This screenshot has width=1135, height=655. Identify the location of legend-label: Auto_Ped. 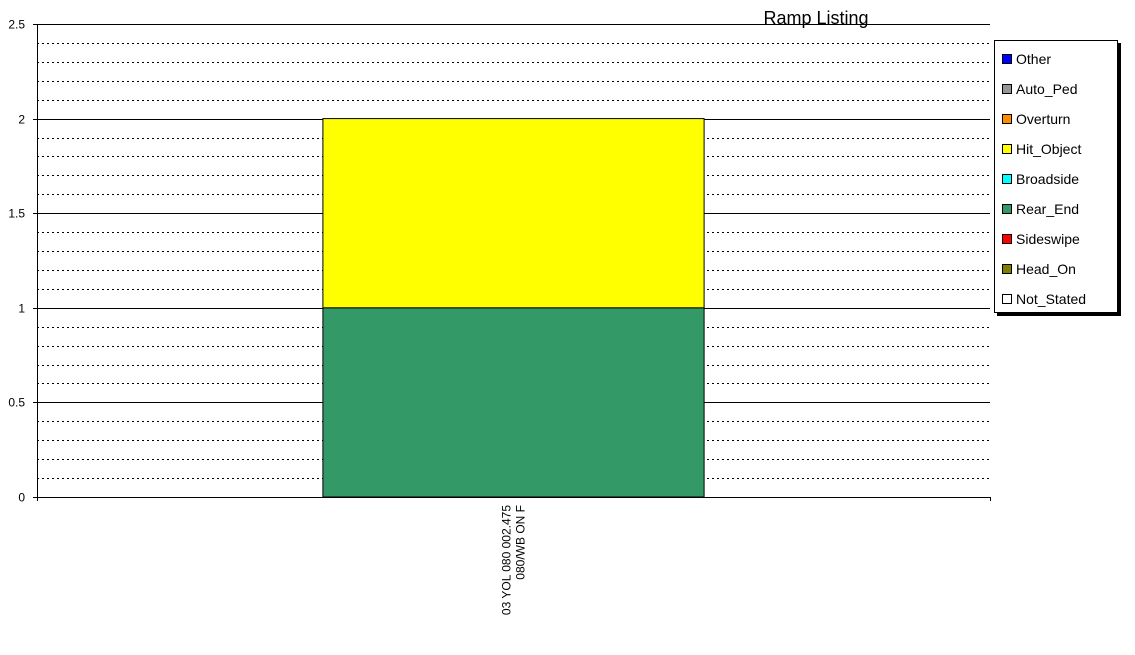
(1047, 89).